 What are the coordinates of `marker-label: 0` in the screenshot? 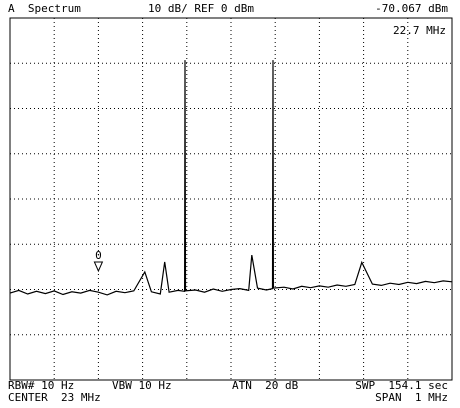 It's located at (98, 255).